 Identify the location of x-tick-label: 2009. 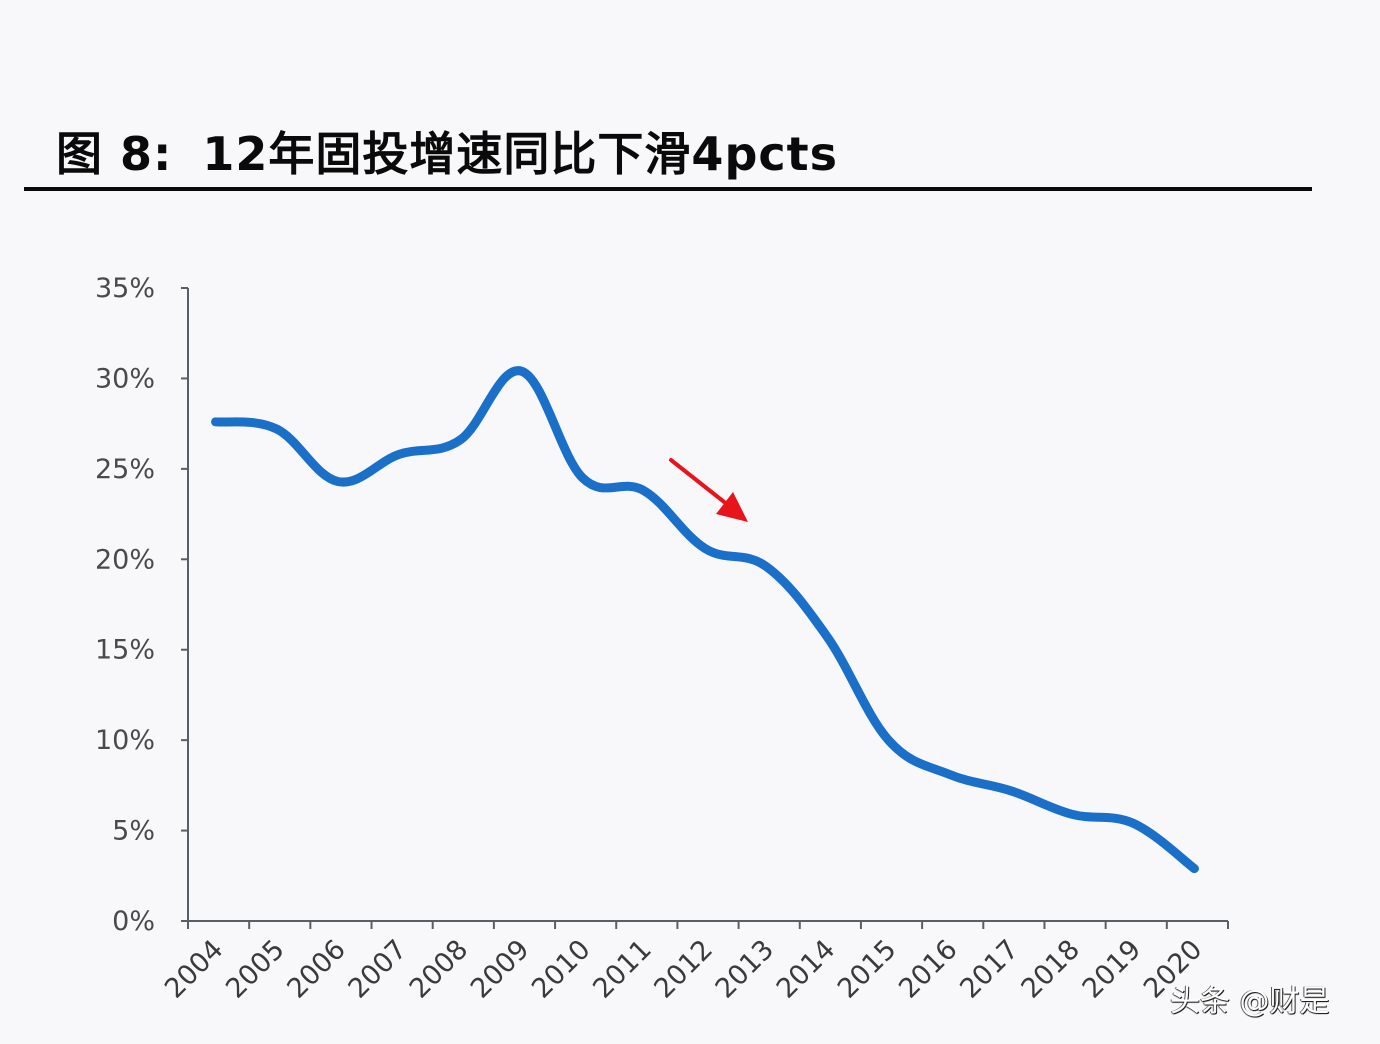
(500, 969).